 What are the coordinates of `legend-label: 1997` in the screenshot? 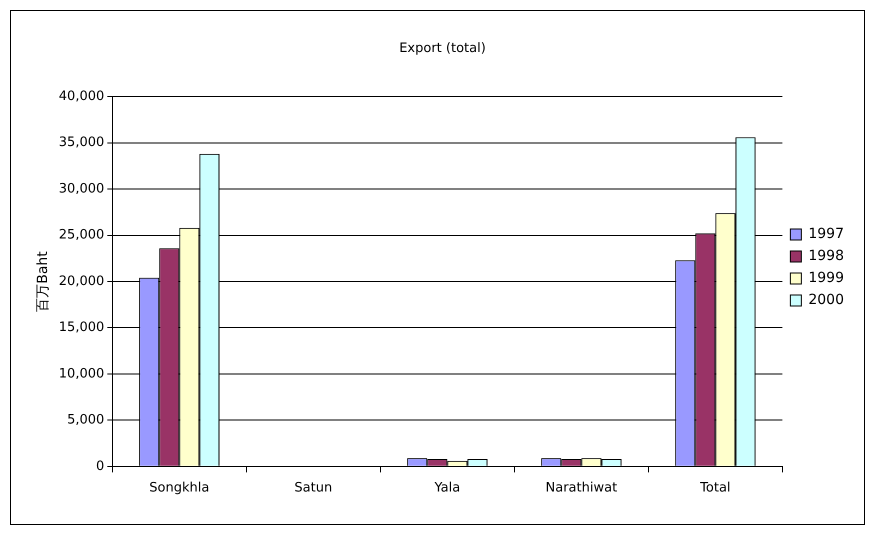 It's located at (826, 234).